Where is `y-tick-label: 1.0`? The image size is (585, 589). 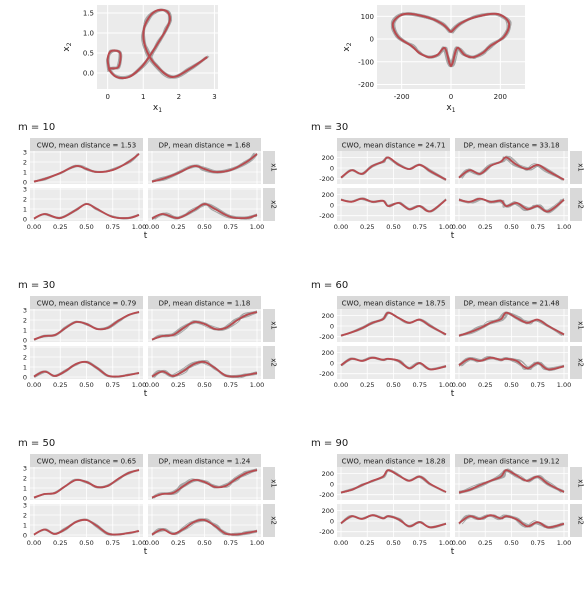 y-tick-label: 1.0 is located at coordinates (88, 34).